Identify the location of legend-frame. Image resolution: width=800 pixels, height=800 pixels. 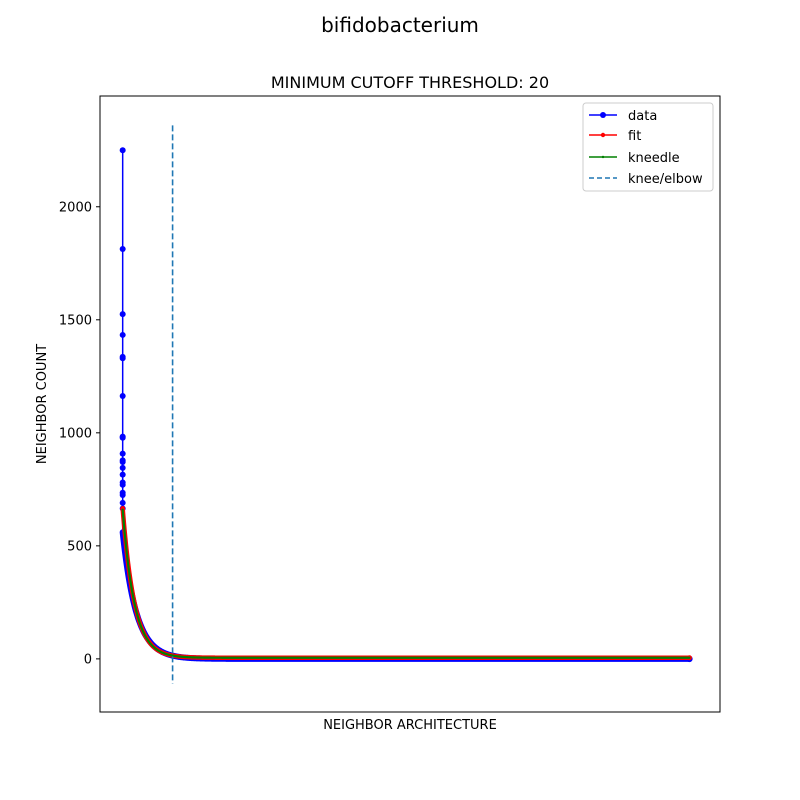
(648, 147).